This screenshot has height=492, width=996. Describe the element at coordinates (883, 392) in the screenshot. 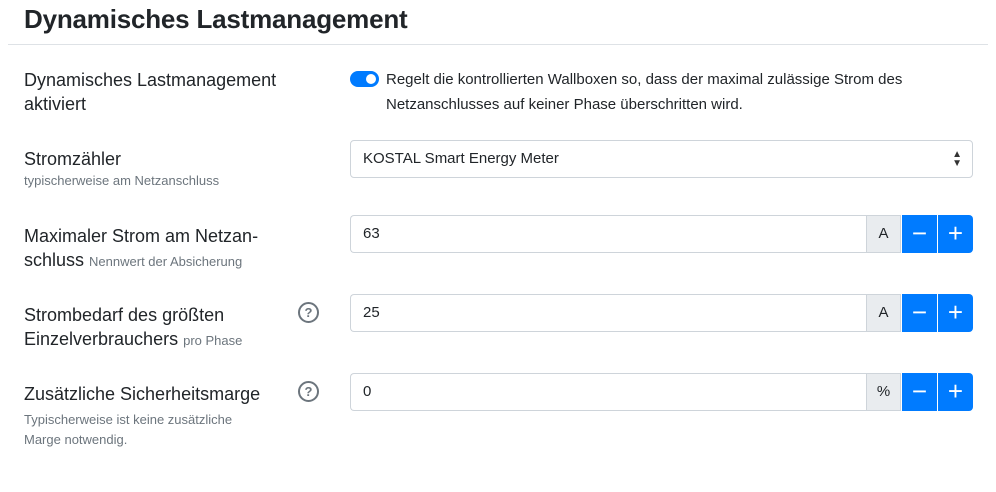

I see `margin-unit: %` at that location.